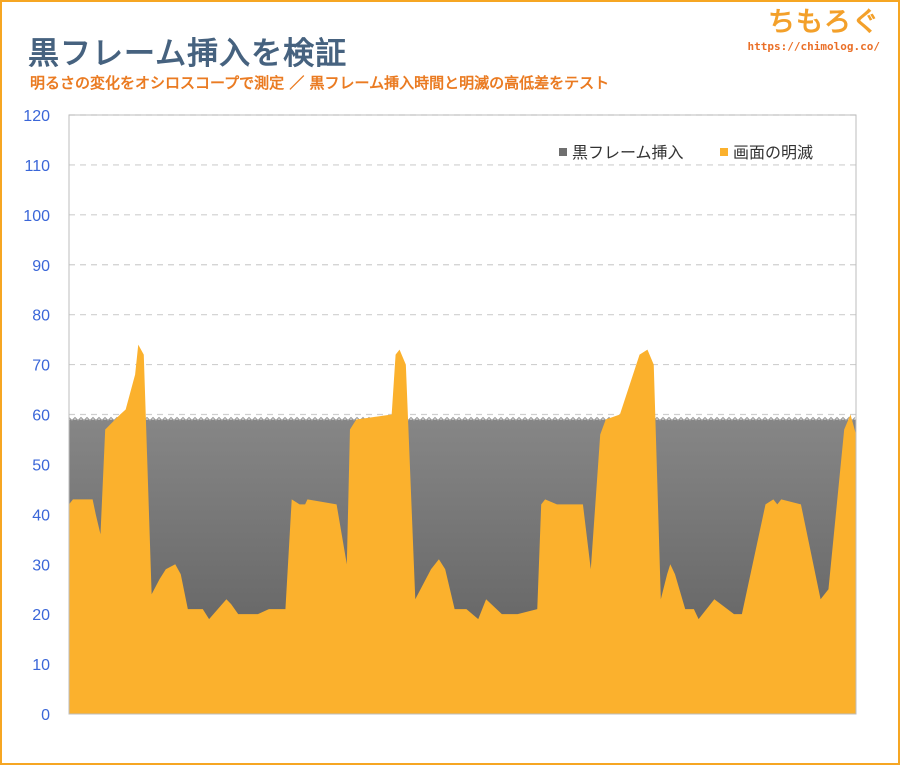  What do you see at coordinates (41, 316) in the screenshot?
I see `y-tick-label: 80` at bounding box center [41, 316].